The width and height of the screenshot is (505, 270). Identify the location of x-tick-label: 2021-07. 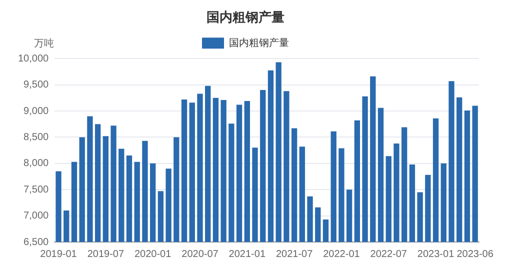
(295, 254).